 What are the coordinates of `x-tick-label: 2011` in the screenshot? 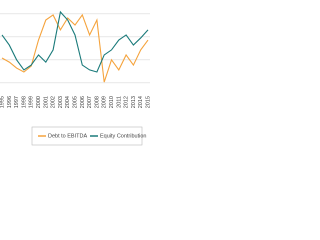 It's located at (119, 102).